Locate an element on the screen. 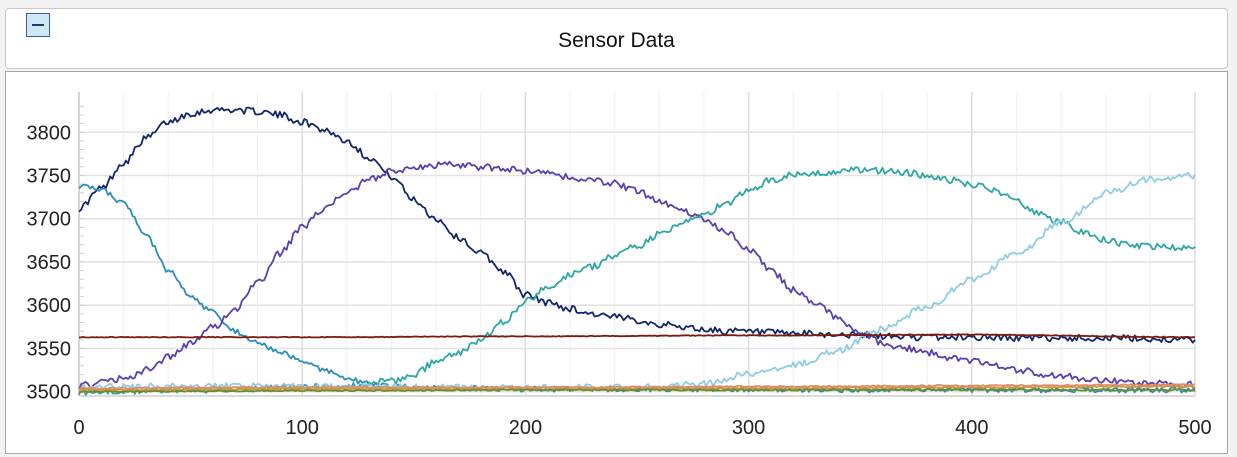  y-tick-label: 3800 is located at coordinates (49, 133).